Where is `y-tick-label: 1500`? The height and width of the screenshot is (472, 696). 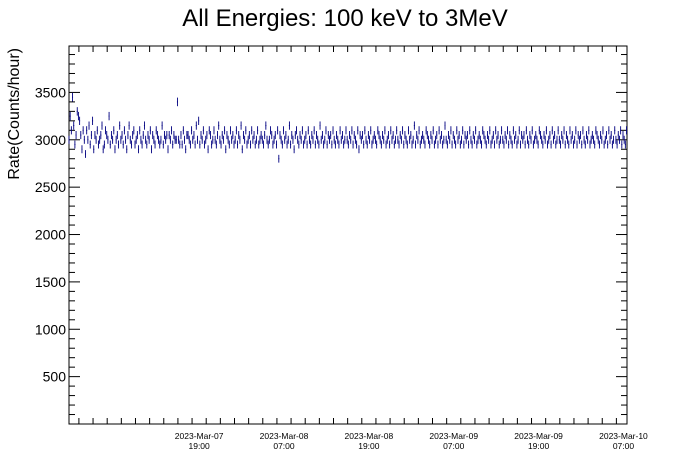 y-tick-label: 1500 is located at coordinates (50, 282).